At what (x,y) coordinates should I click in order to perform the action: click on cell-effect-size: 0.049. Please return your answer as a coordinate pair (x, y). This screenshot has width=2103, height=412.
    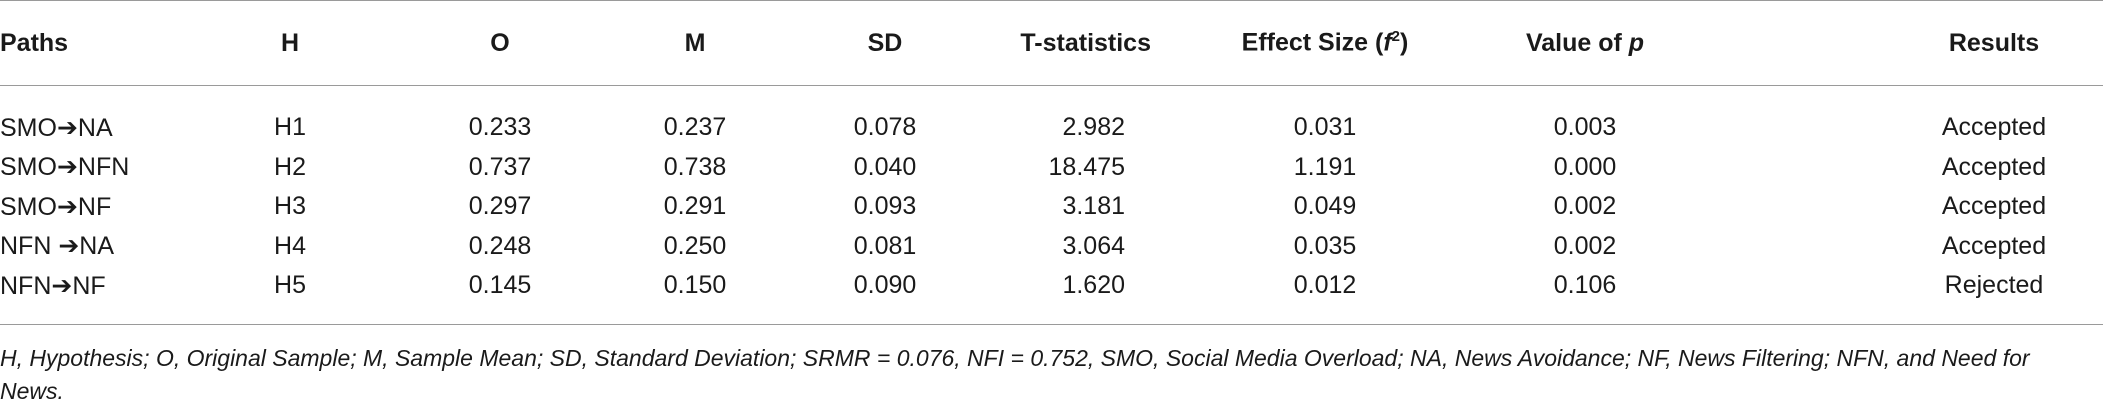
    Looking at the image, I should click on (1325, 206).